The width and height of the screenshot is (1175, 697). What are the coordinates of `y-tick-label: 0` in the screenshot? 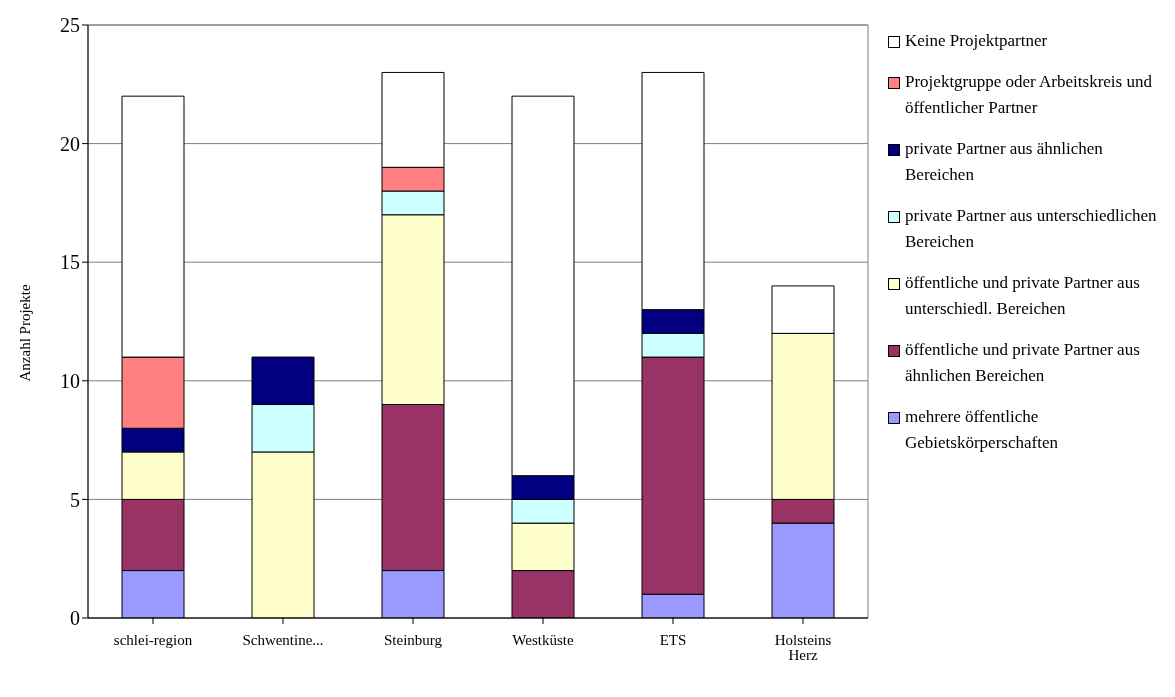 It's located at (75, 618).